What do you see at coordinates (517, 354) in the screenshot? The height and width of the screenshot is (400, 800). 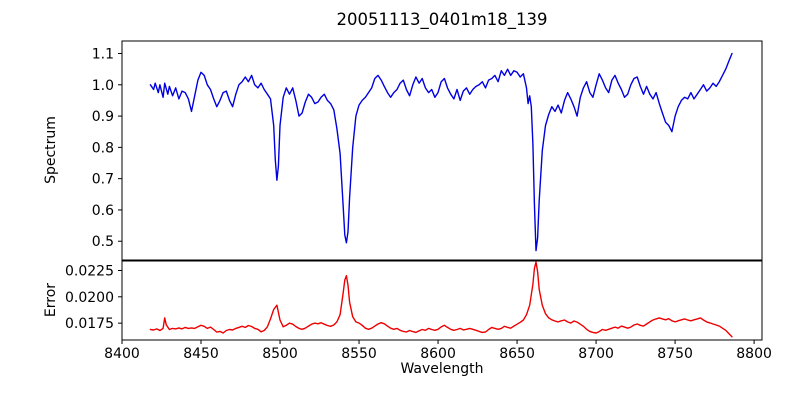 I see `x-tick-label: 8650` at bounding box center [517, 354].